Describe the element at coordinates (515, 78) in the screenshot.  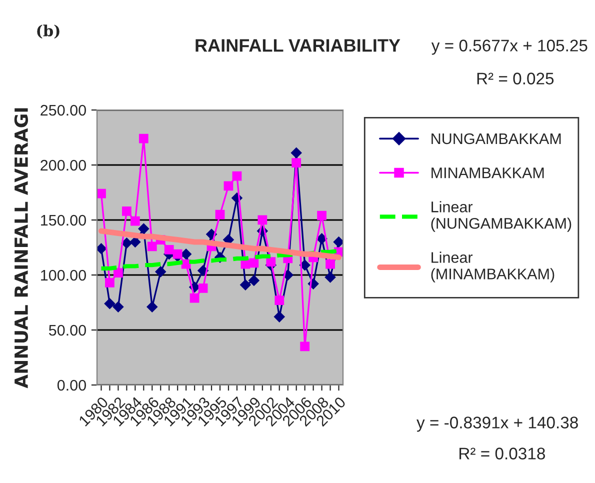
I see `text: R² = 0.025` at that location.